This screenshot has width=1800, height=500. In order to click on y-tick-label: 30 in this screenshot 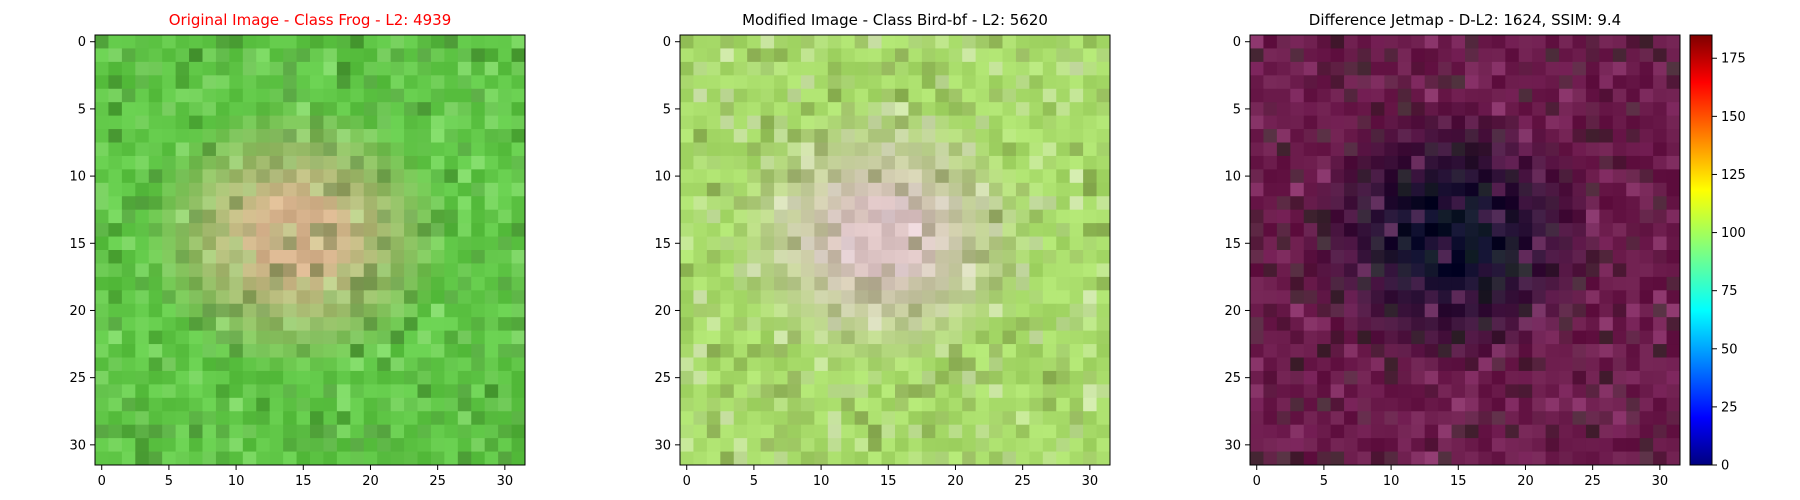, I will do `click(77, 445)`.